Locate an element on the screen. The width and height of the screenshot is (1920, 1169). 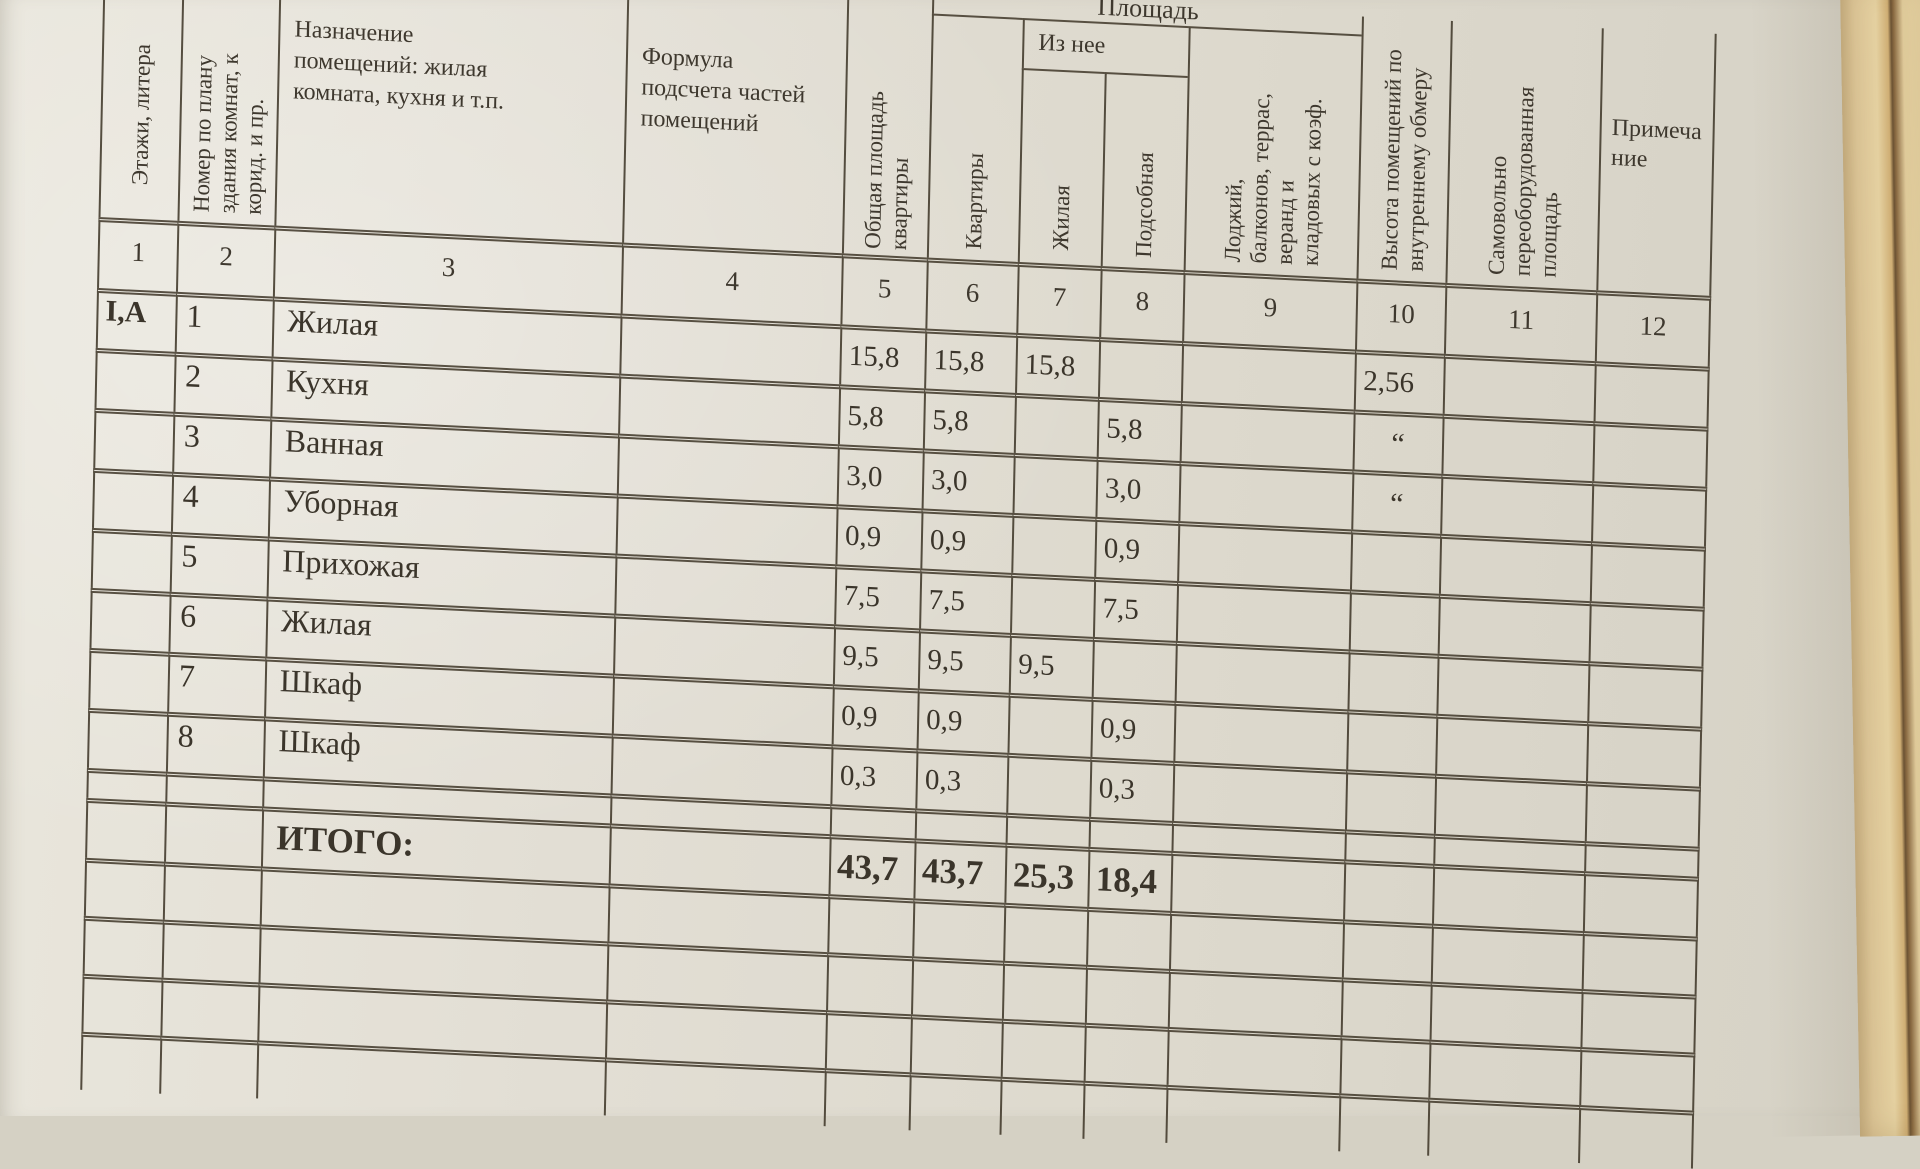
group-header-of-it: Из нее is located at coordinates (1105, 47).